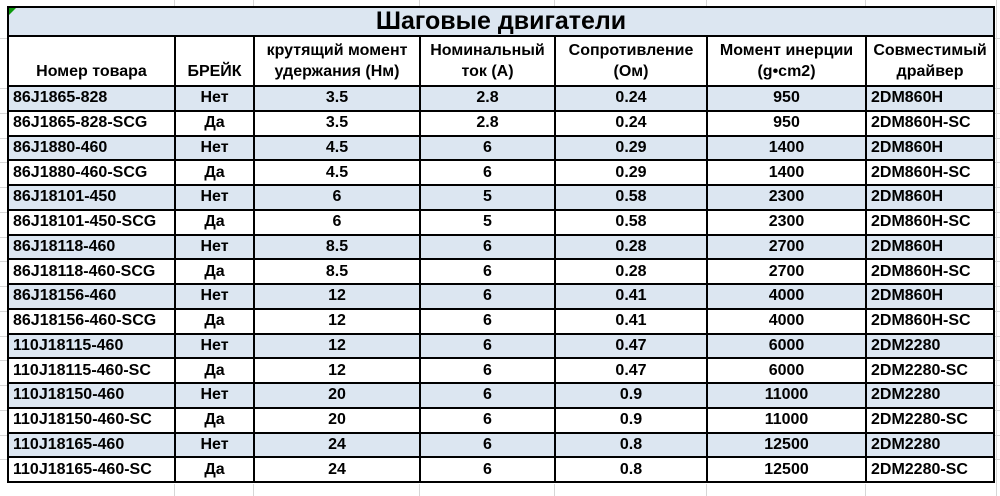  I want to click on table-cell: 11000, so click(786, 395).